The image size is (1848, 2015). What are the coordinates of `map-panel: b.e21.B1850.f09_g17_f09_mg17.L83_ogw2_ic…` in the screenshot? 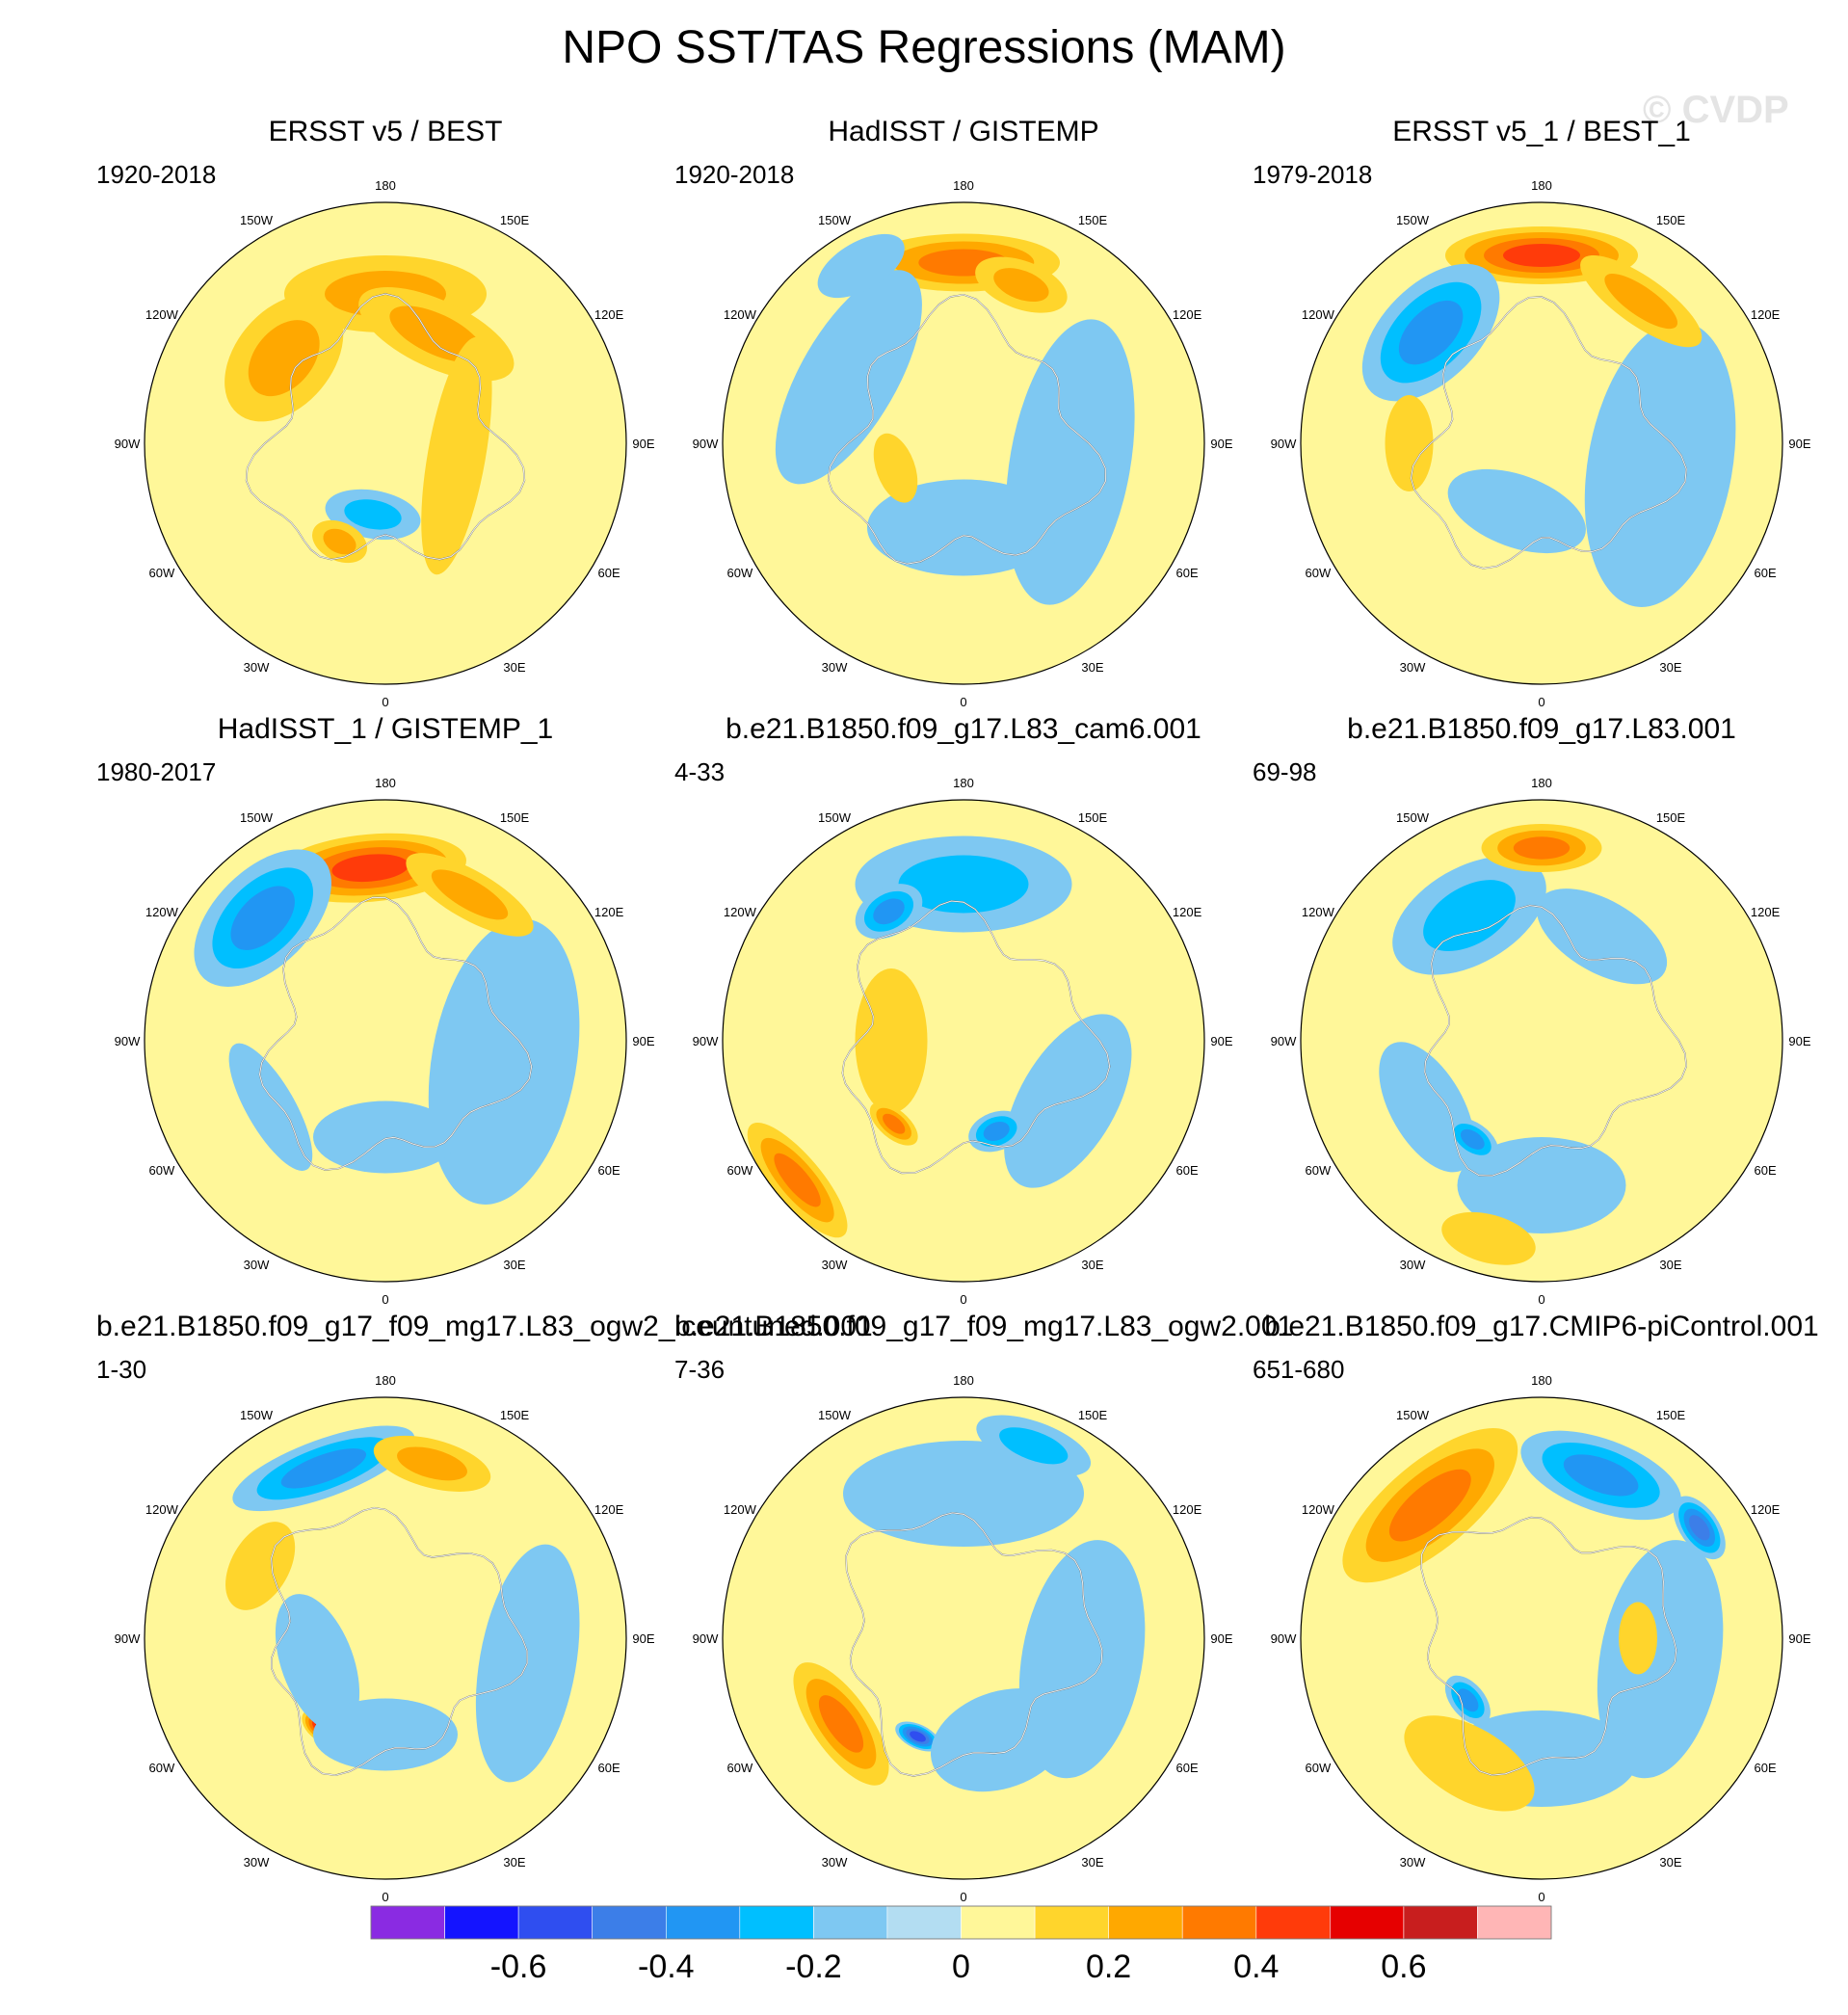 It's located at (484, 1609).